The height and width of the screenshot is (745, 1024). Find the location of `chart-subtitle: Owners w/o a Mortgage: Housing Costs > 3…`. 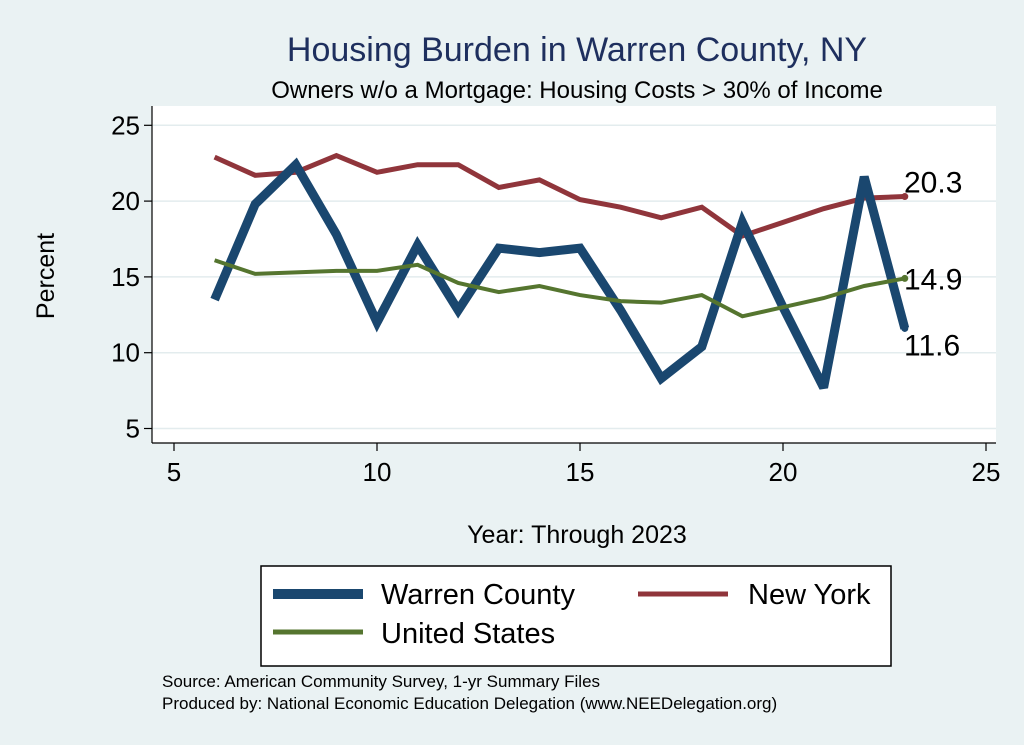

chart-subtitle: Owners w/o a Mortgage: Housing Costs > 3… is located at coordinates (577, 90).